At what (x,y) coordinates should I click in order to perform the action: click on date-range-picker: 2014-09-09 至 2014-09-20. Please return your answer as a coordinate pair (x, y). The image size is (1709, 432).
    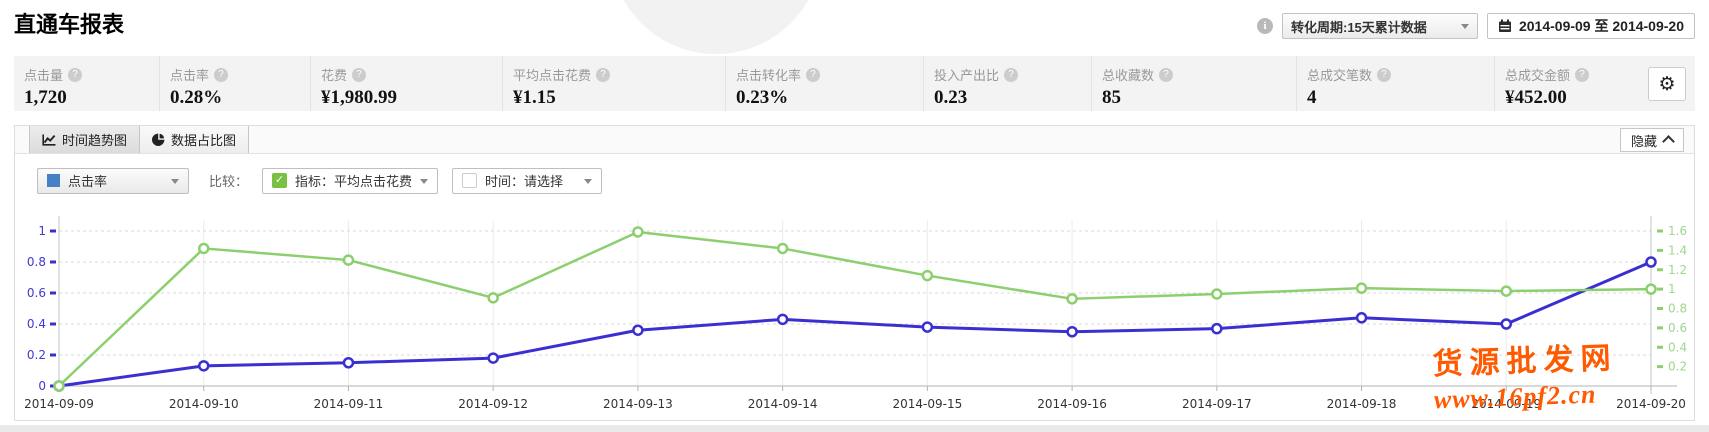
    Looking at the image, I should click on (1590, 26).